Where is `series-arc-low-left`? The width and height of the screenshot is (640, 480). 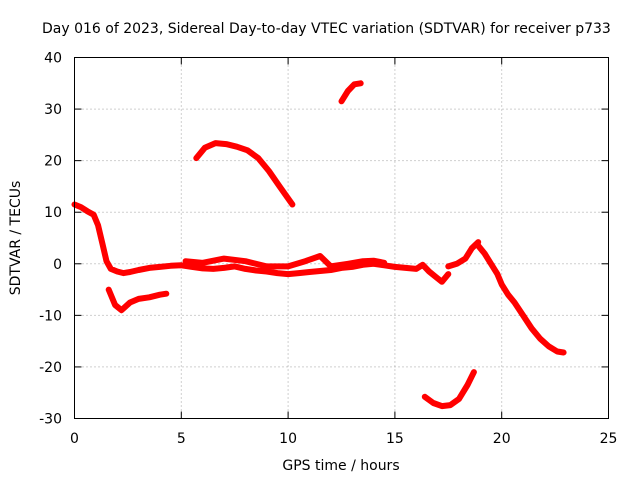
series-arc-low-left is located at coordinates (137, 300).